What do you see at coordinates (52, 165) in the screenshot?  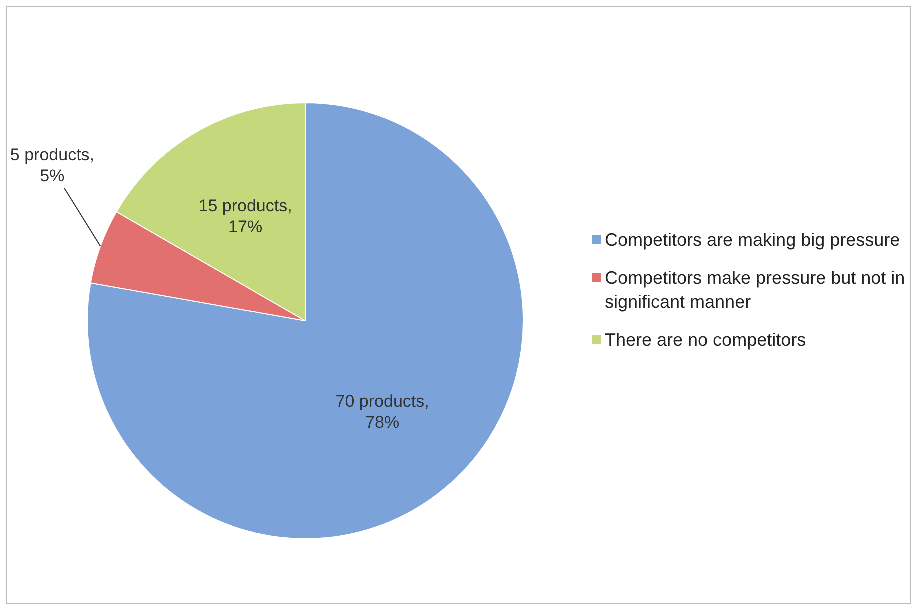 I see `data-label: 5 products, 5%` at bounding box center [52, 165].